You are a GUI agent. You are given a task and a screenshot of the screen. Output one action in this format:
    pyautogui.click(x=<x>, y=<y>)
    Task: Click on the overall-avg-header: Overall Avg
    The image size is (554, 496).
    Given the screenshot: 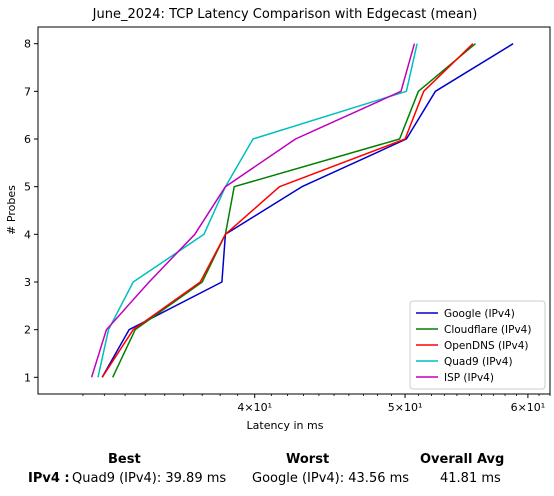 What is the action you would take?
    pyautogui.click(x=462, y=459)
    